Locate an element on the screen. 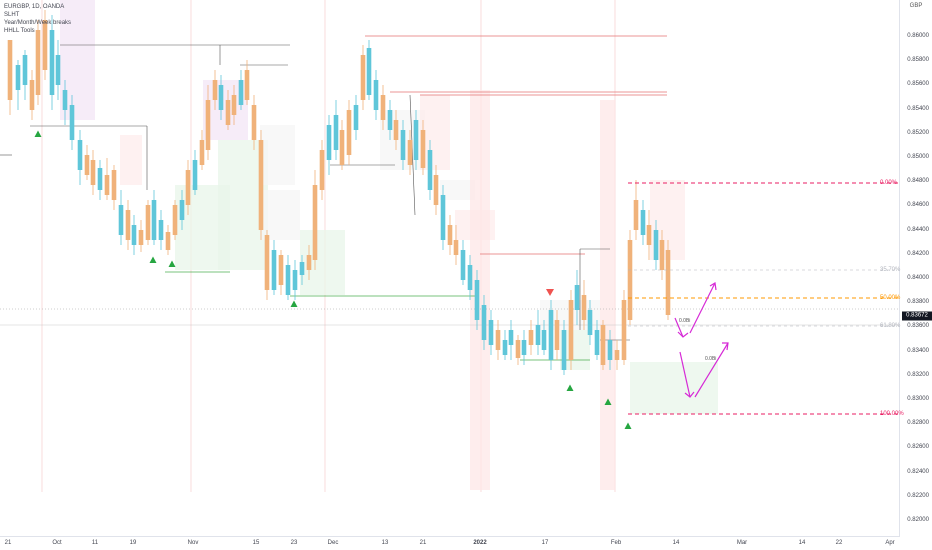 This screenshot has width=932, height=550. price-tick-label: 0.85600 is located at coordinates (918, 84).